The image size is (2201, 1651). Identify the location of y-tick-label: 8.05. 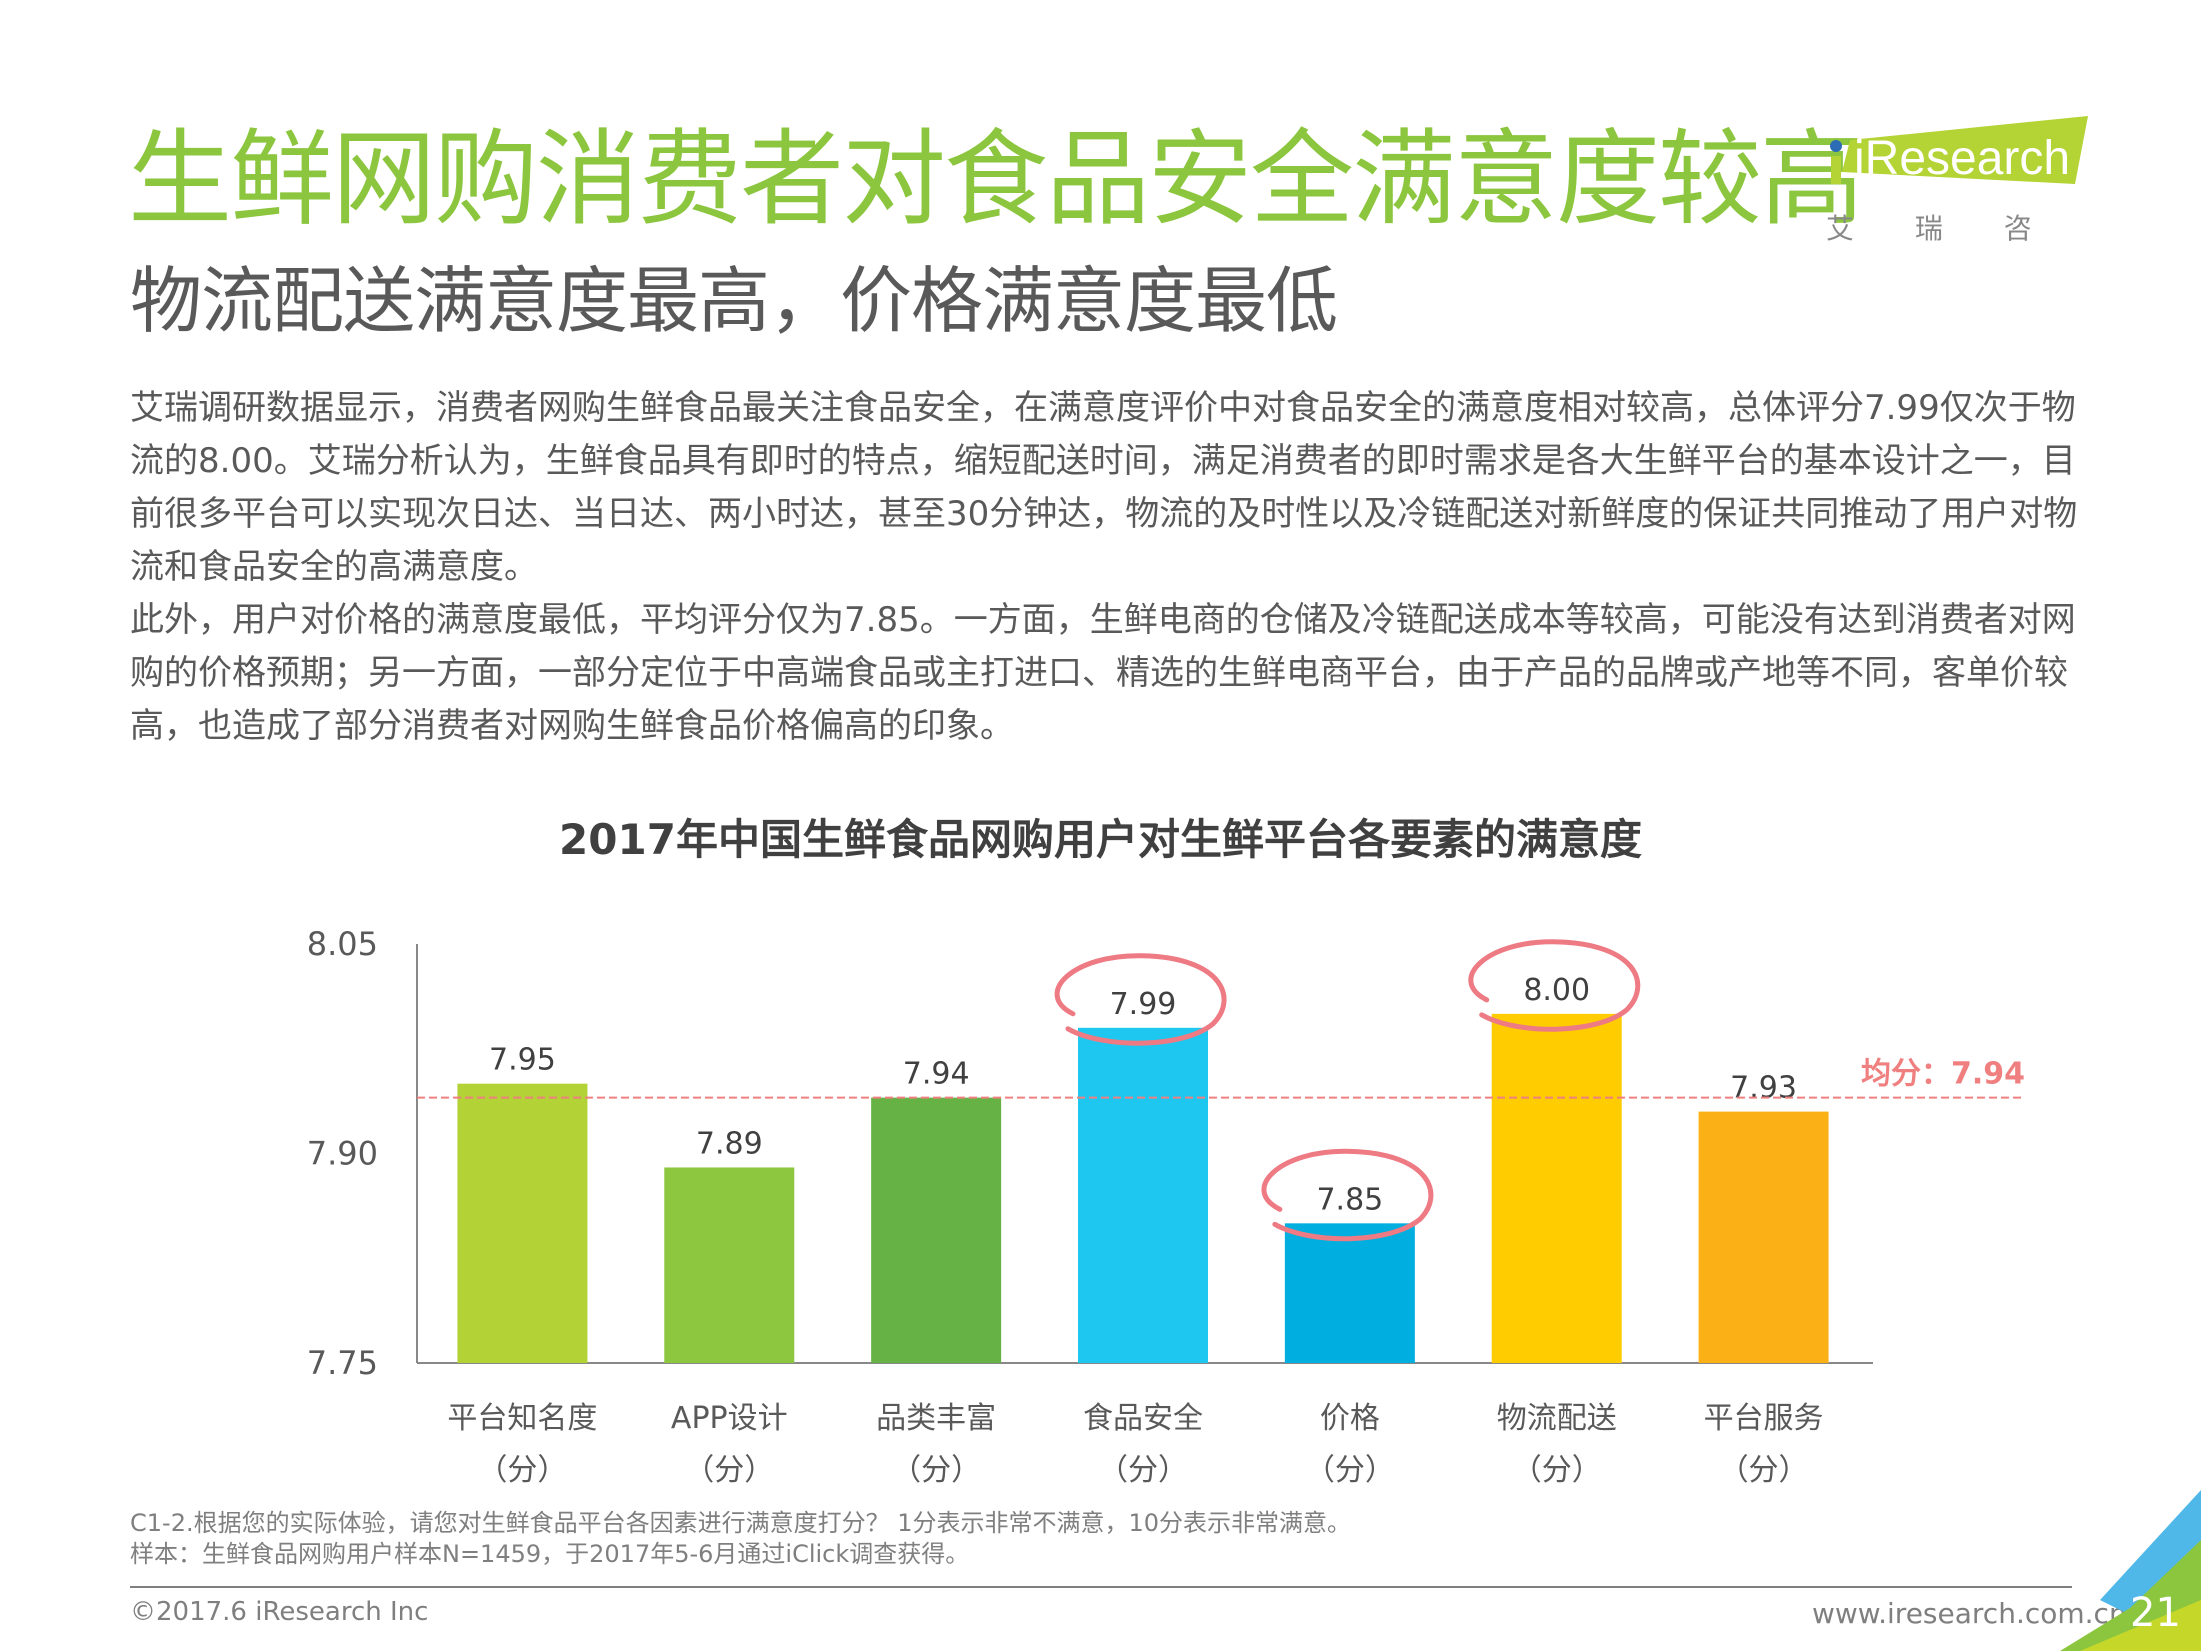
(342, 944).